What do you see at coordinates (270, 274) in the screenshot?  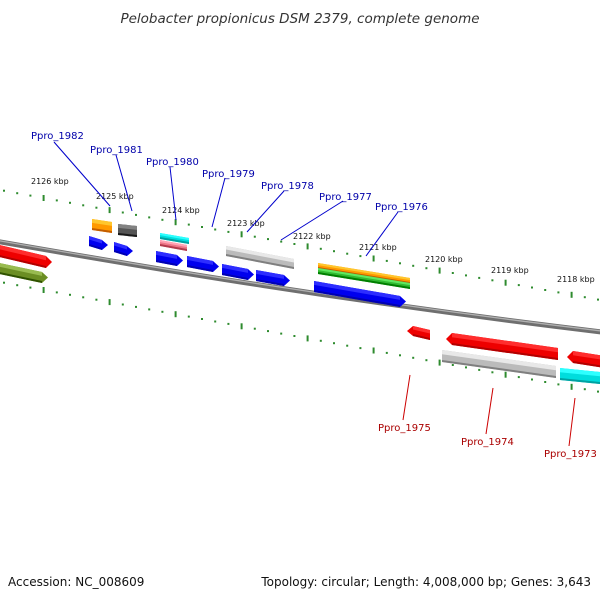 I see `feature-blue-1978-highlight` at bounding box center [270, 274].